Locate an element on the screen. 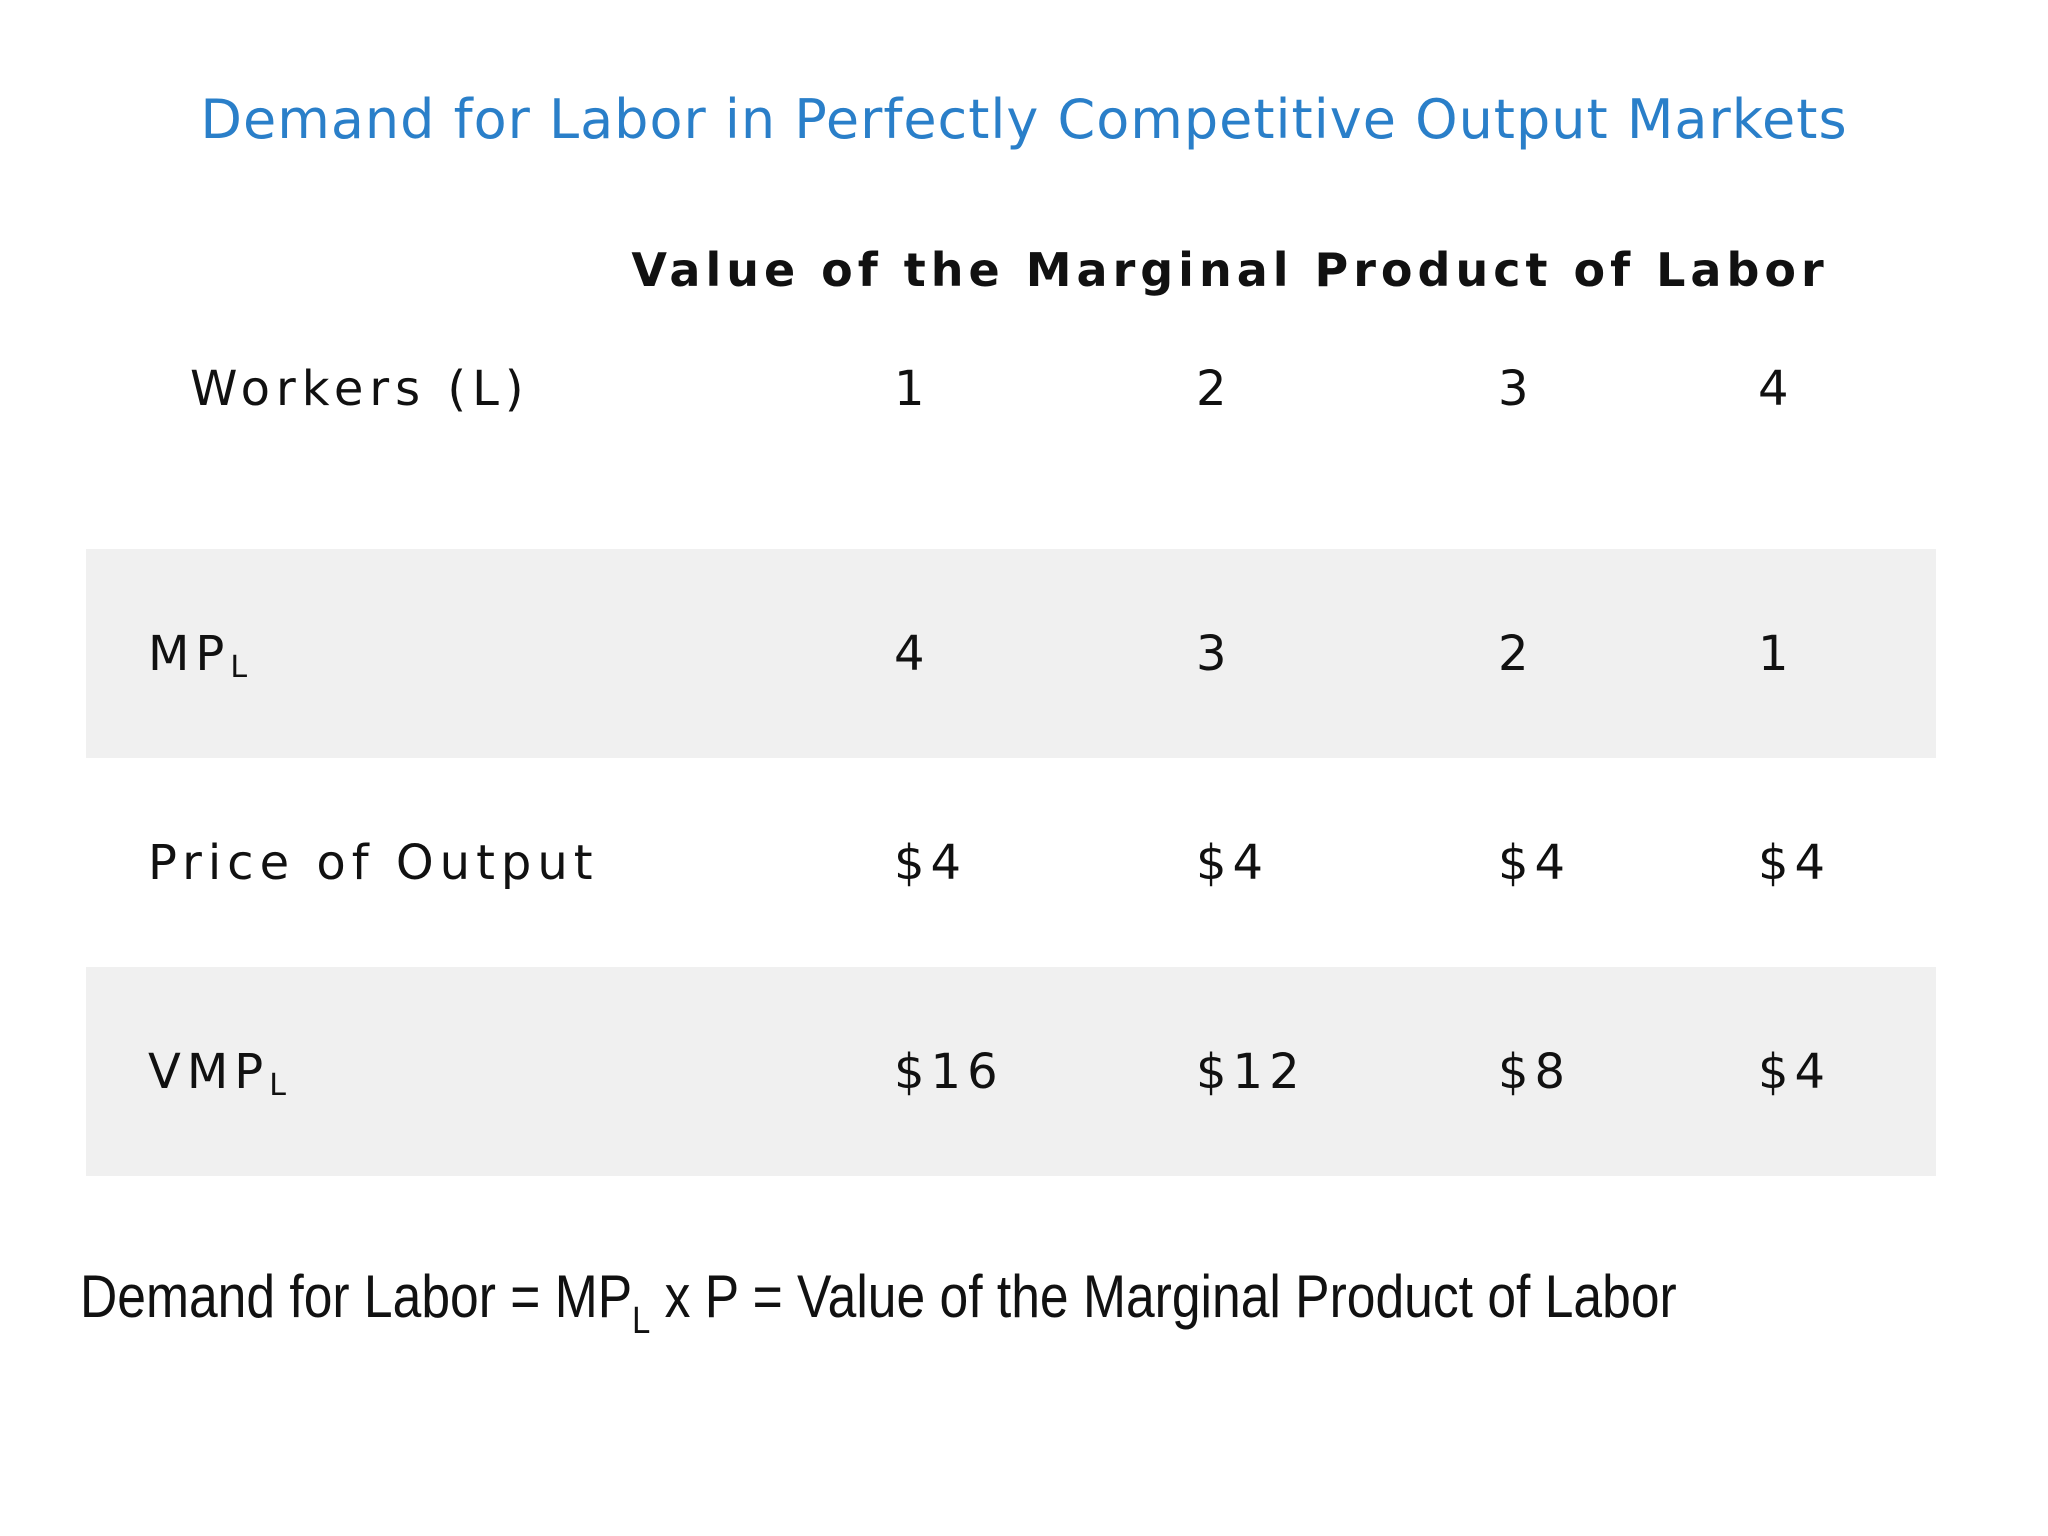  table-cell: $8 is located at coordinates (1535, 1071).